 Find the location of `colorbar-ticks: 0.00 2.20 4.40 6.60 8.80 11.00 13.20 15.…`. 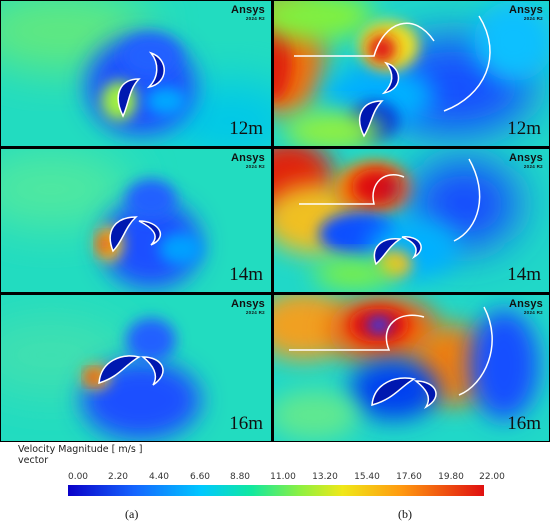

colorbar-ticks: 0.00 2.20 4.40 6.60 8.80 11.00 13.20 15.… is located at coordinates (275, 478).